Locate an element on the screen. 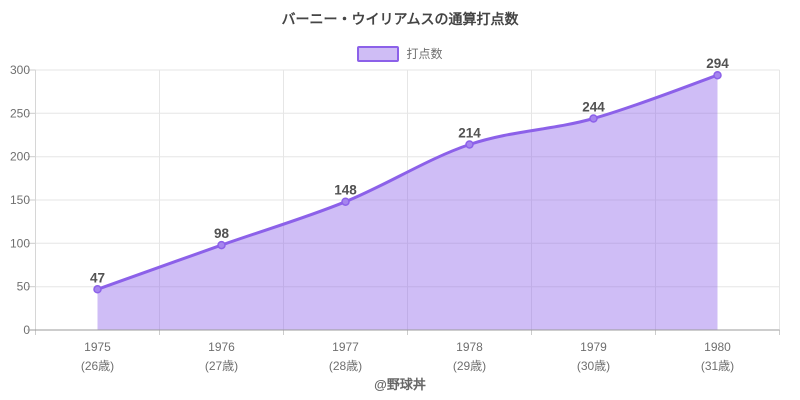 This screenshot has height=400, width=800. data-label: 98 is located at coordinates (222, 233).